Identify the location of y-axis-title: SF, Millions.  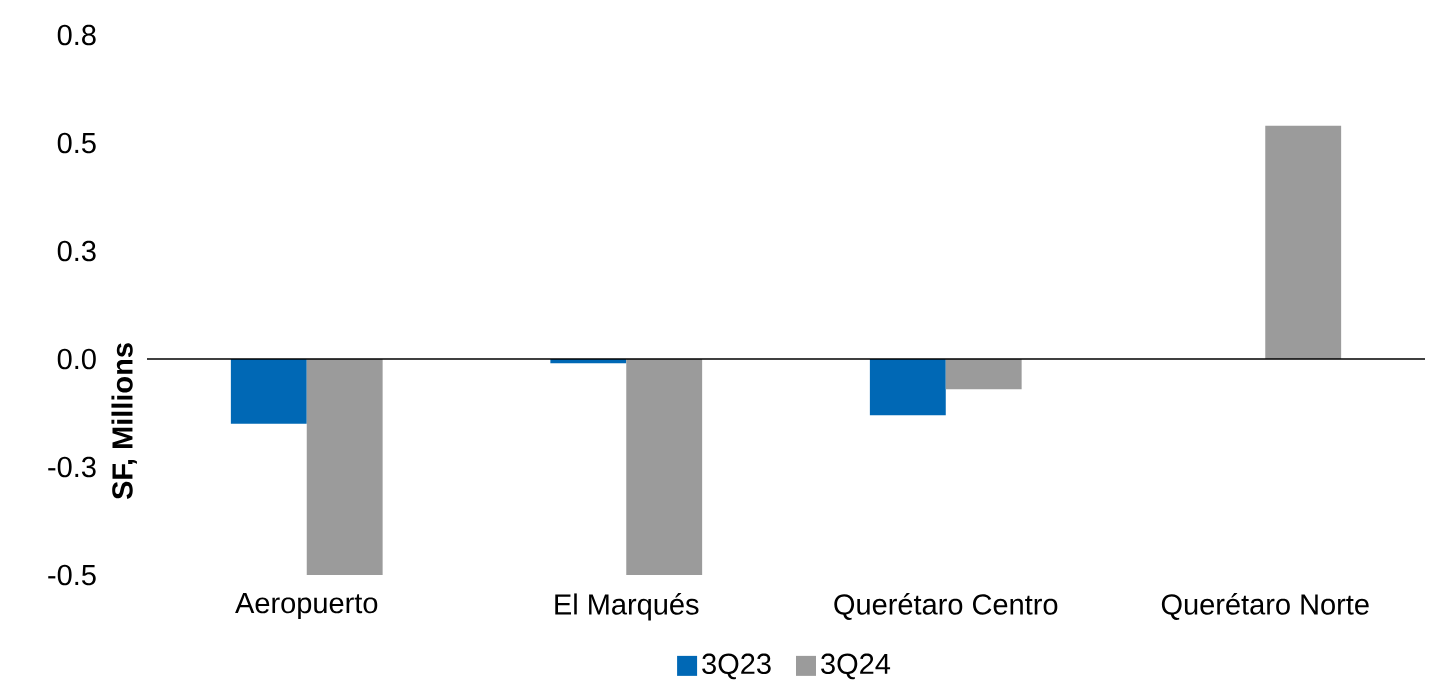
(124, 421).